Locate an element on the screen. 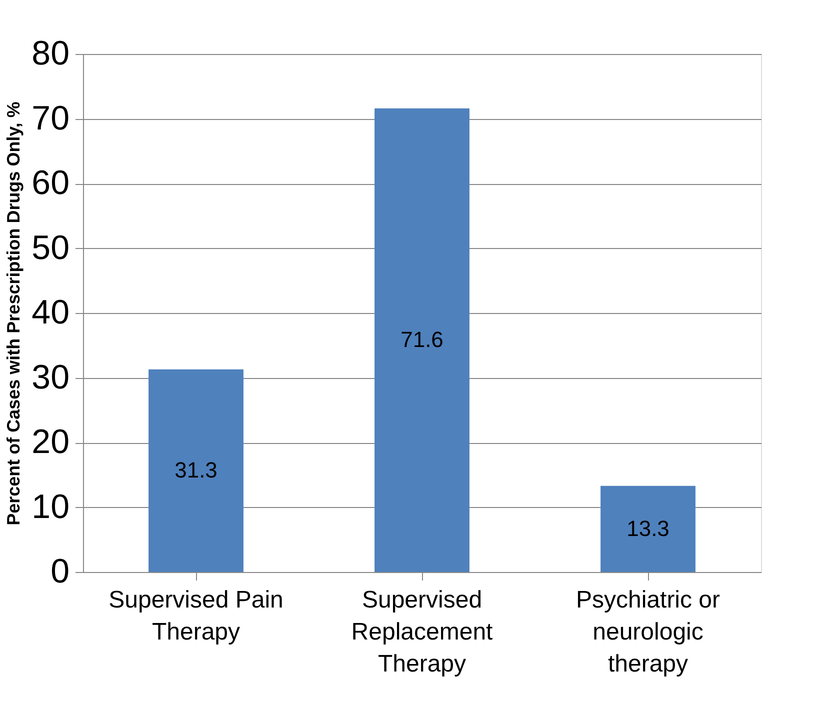 This screenshot has width=837, height=703. y-tick-label: 50 is located at coordinates (51, 247).